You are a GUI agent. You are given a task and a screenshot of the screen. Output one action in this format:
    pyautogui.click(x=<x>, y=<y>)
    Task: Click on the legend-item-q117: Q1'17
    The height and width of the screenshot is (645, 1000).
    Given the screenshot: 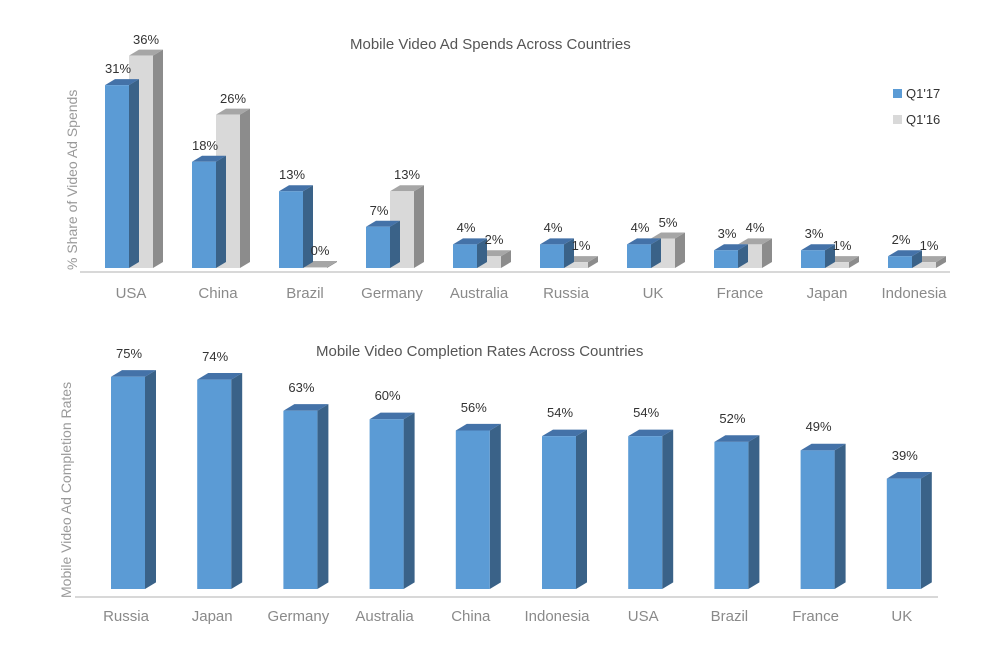 What is the action you would take?
    pyautogui.click(x=916, y=93)
    